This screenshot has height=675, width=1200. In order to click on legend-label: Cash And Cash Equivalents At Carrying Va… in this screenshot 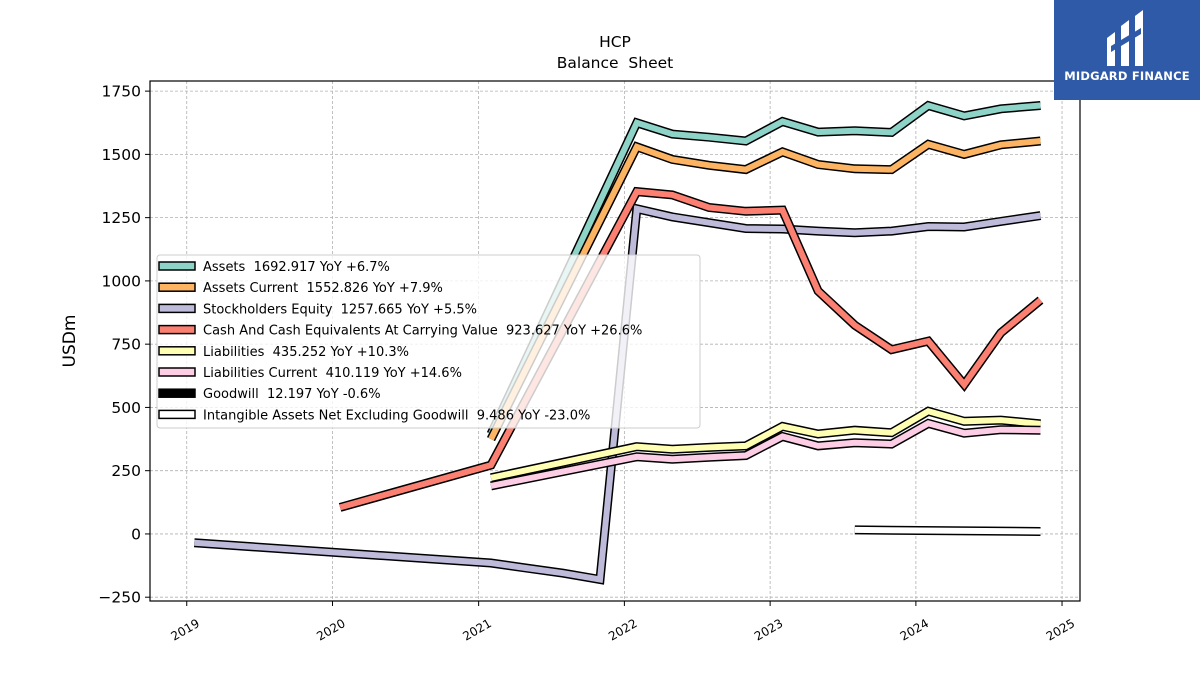, I will do `click(422, 331)`.